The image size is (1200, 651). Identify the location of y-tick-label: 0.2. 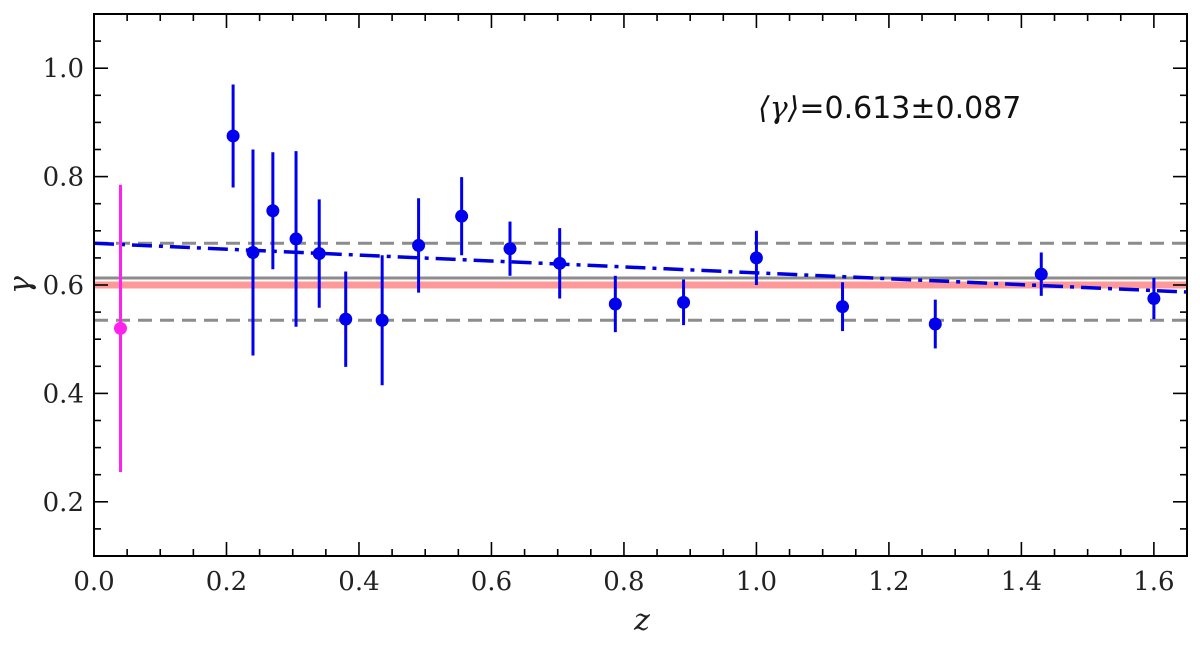
(63, 503).